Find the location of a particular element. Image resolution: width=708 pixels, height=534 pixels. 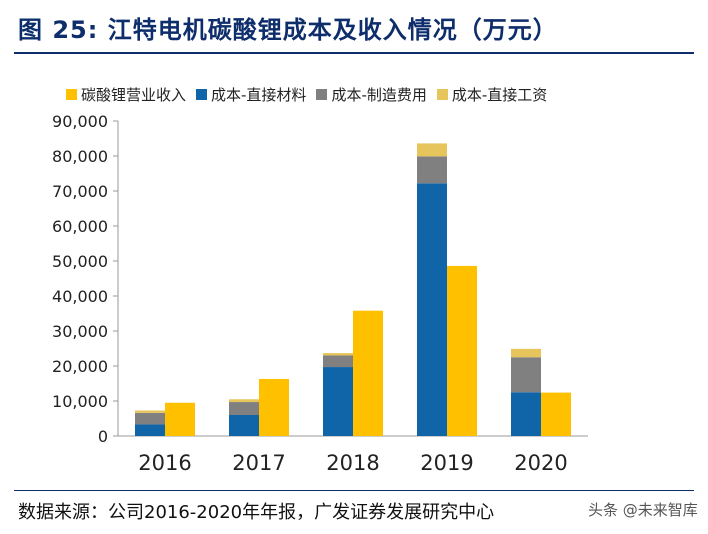

legend-swatch-revenue is located at coordinates (71, 94).